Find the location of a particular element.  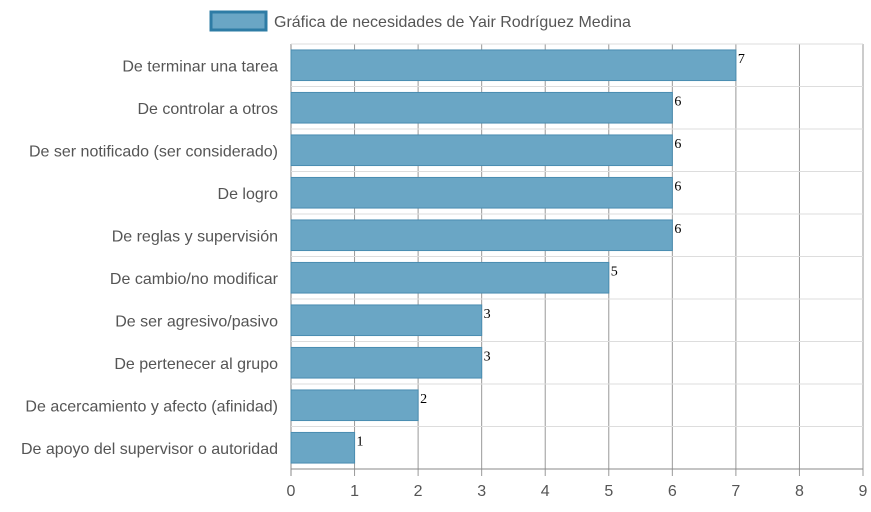

category-label: De reglas y supervisión is located at coordinates (195, 236).